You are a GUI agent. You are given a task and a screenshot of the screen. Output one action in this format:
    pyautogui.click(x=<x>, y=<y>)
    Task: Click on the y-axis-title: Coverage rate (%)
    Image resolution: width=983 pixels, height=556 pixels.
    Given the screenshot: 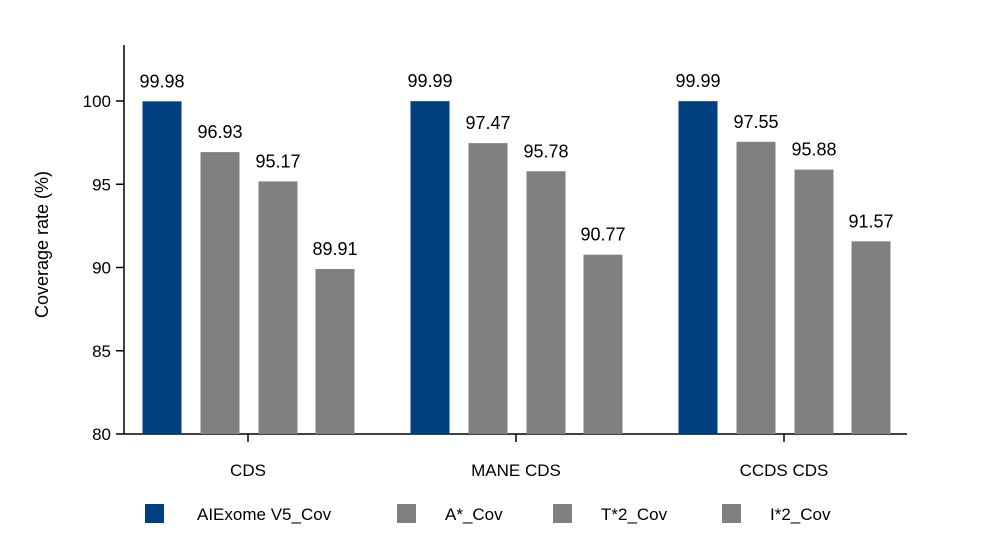 What is the action you would take?
    pyautogui.click(x=42, y=244)
    